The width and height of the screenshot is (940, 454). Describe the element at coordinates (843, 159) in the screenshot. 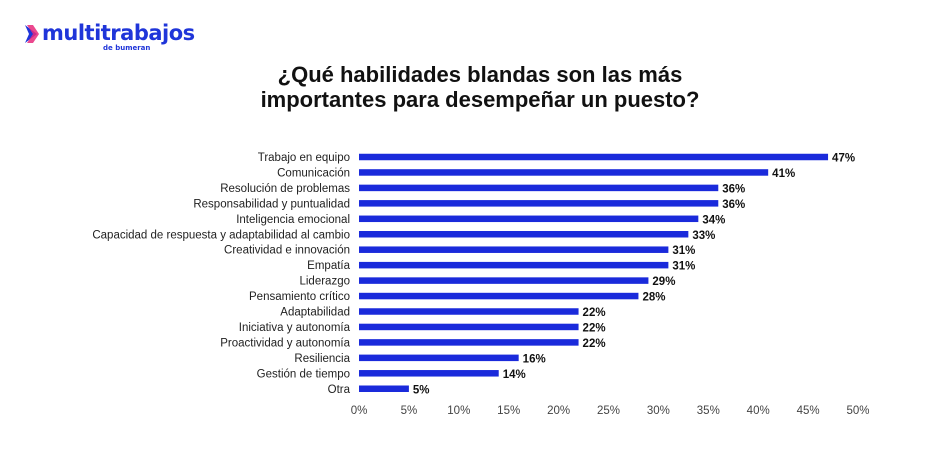

I see `data-label: 47%` at that location.